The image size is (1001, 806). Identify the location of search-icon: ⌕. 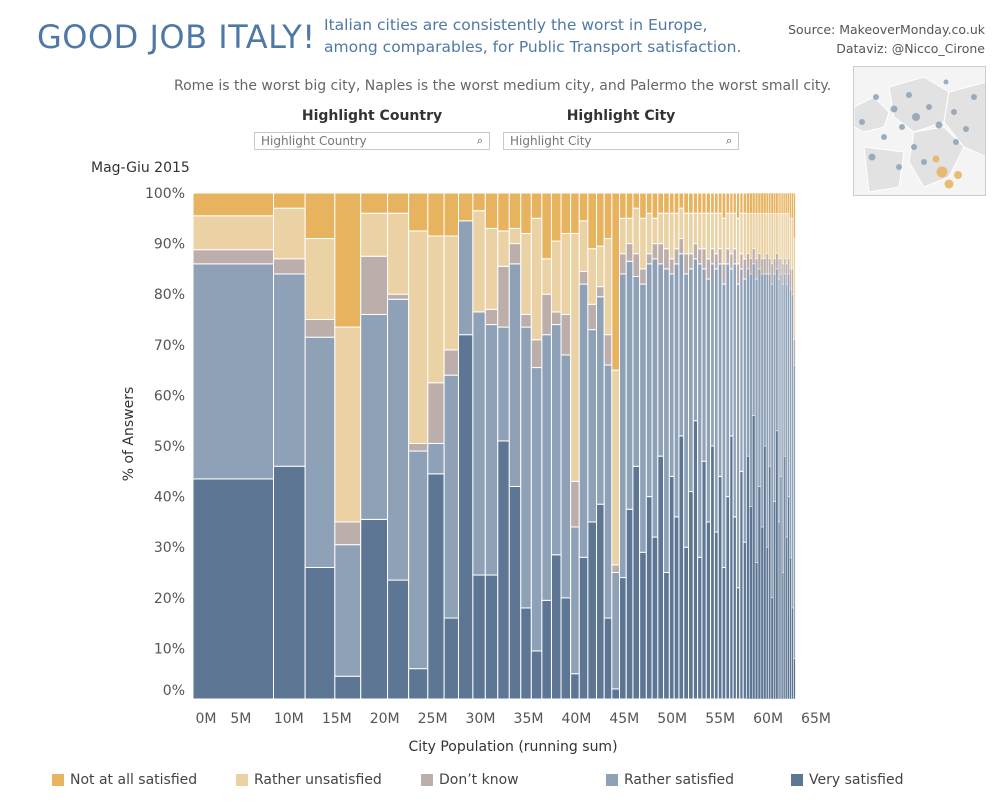
(728, 140).